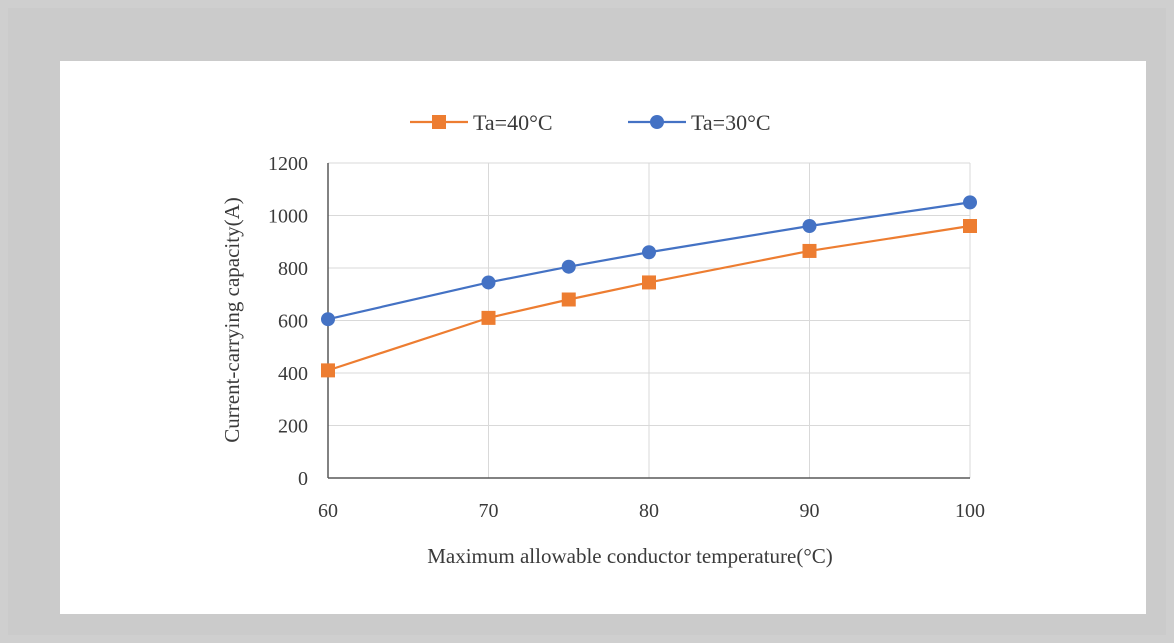  What do you see at coordinates (590, 122) in the screenshot?
I see `chart-legend: Ta=40°C Ta=30°C` at bounding box center [590, 122].